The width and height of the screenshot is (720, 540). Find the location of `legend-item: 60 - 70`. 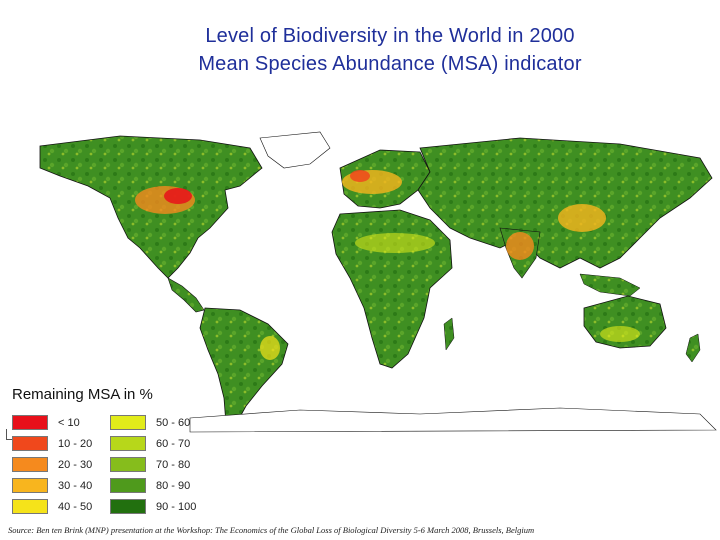

legend-item: 60 - 70 is located at coordinates (153, 443).